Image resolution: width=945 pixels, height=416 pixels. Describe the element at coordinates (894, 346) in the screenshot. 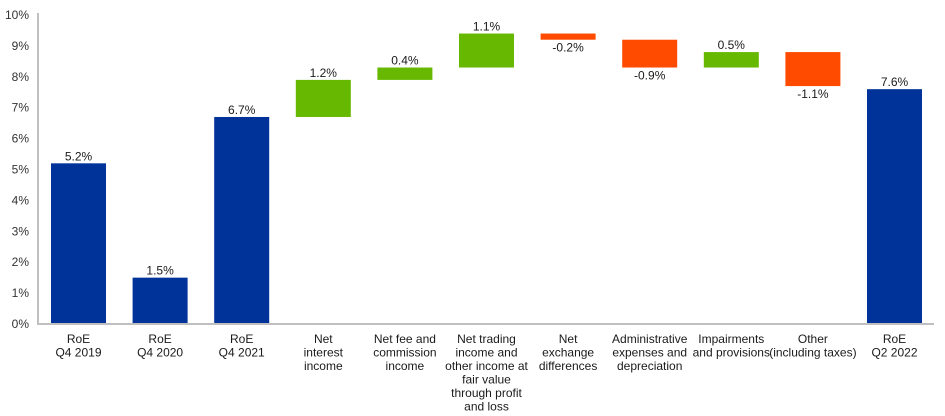

I see `x-category-label: RoE Q2 2022` at that location.